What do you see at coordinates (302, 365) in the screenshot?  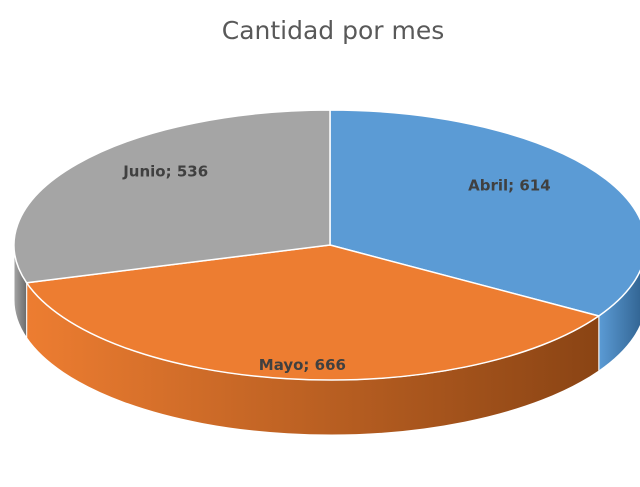 I see `data-label: Mayo; 666` at bounding box center [302, 365].